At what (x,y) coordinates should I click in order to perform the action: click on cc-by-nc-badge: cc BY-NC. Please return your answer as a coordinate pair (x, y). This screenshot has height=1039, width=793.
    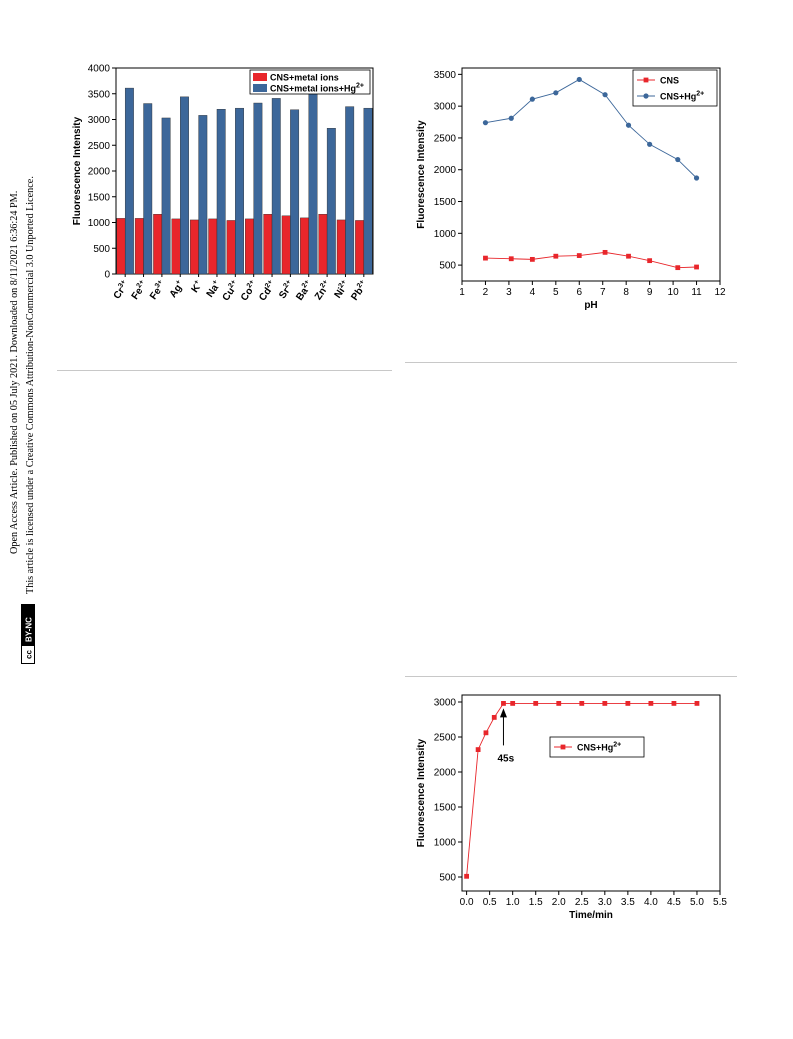
    Looking at the image, I should click on (28, 634).